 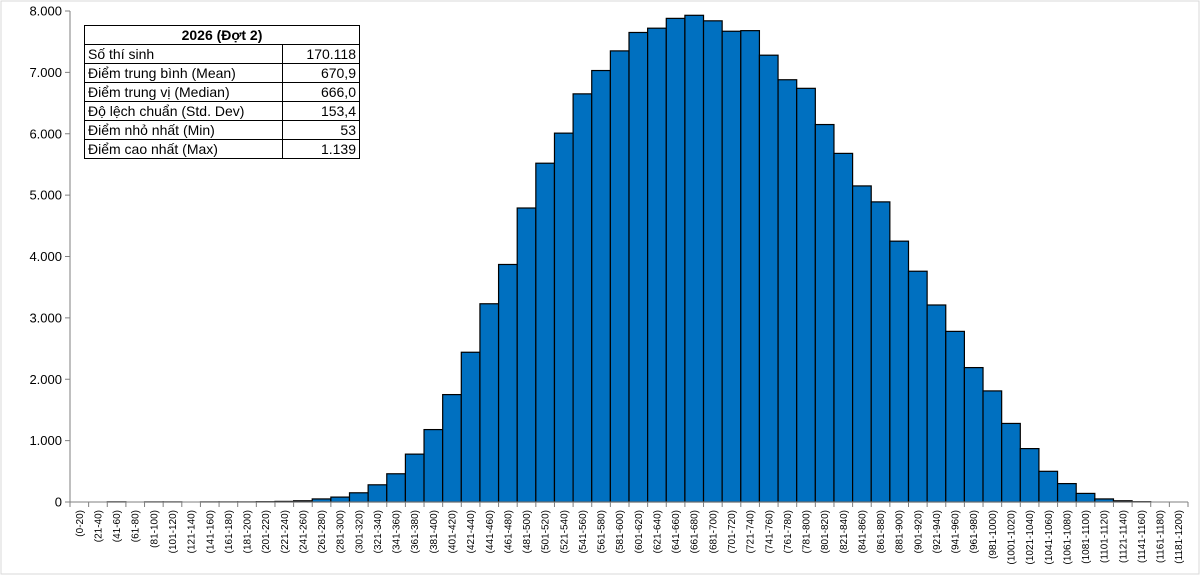 I want to click on x-tick-label: (461-480), so click(x=508, y=531).